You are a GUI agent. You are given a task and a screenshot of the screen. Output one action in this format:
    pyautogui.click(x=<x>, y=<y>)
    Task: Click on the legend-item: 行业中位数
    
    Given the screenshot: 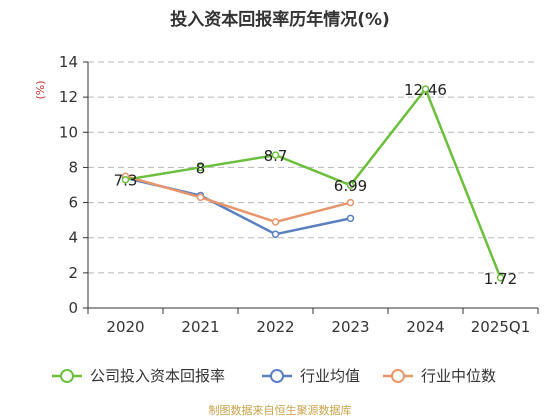 What is the action you would take?
    pyautogui.click(x=439, y=376)
    